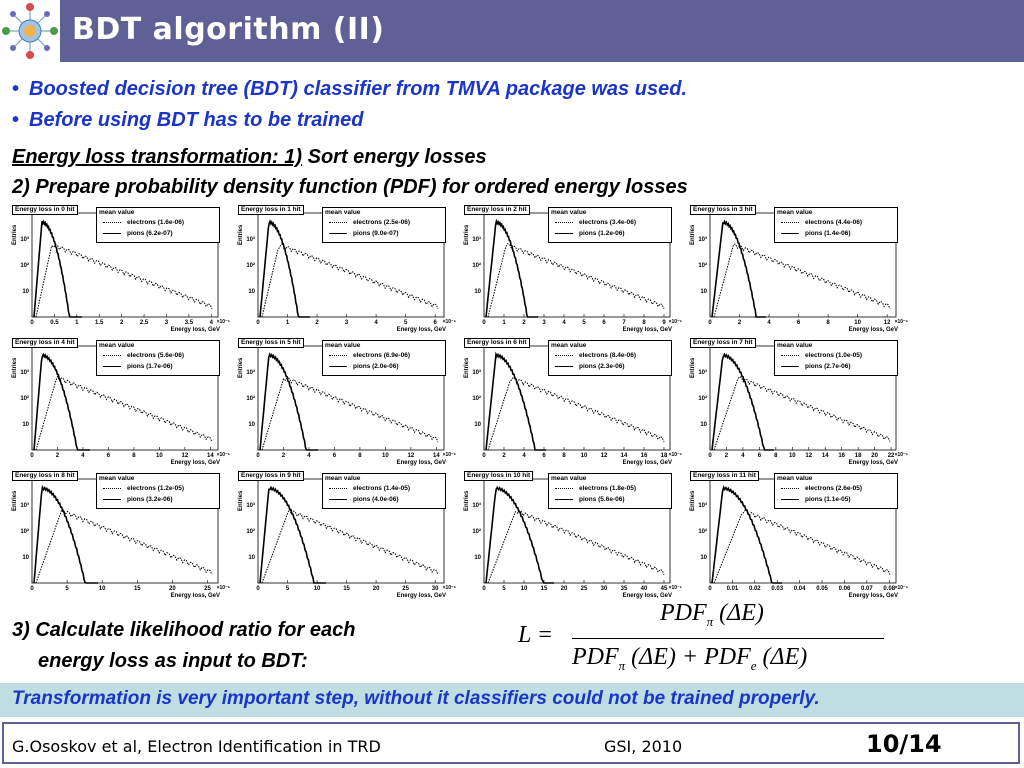 The image size is (1024, 768). I want to click on x-tick-label: 12, so click(411, 456).